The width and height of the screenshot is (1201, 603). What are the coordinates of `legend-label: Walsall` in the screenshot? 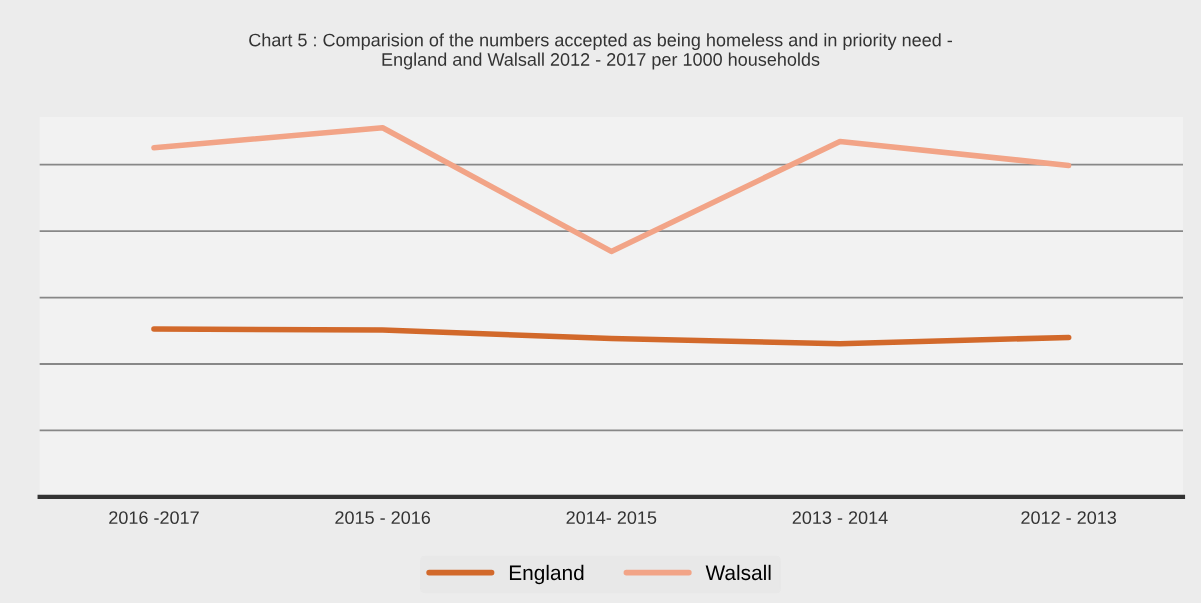 It's located at (738, 572).